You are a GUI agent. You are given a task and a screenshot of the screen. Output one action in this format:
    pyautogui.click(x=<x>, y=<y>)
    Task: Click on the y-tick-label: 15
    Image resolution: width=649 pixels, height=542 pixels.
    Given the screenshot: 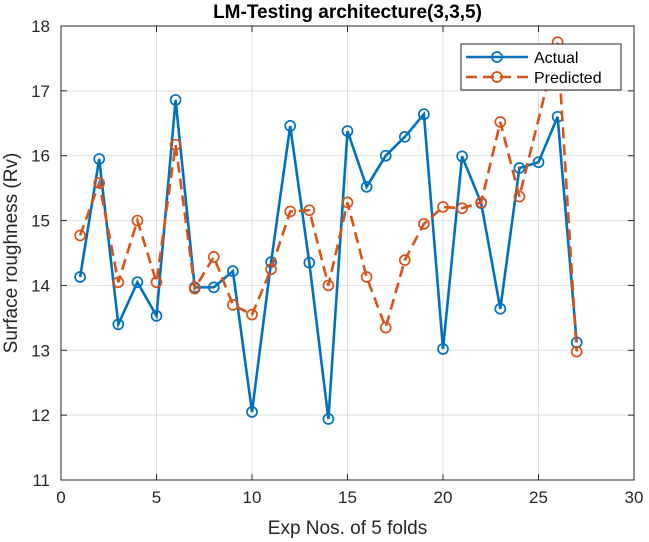 What is the action you would take?
    pyautogui.click(x=40, y=221)
    